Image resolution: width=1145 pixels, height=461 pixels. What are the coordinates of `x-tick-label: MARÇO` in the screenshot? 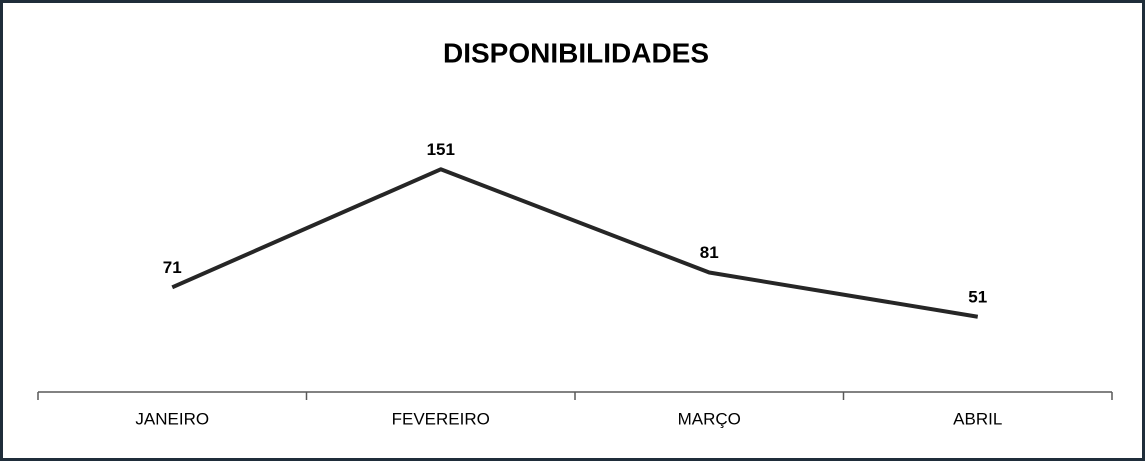 It's located at (709, 418).